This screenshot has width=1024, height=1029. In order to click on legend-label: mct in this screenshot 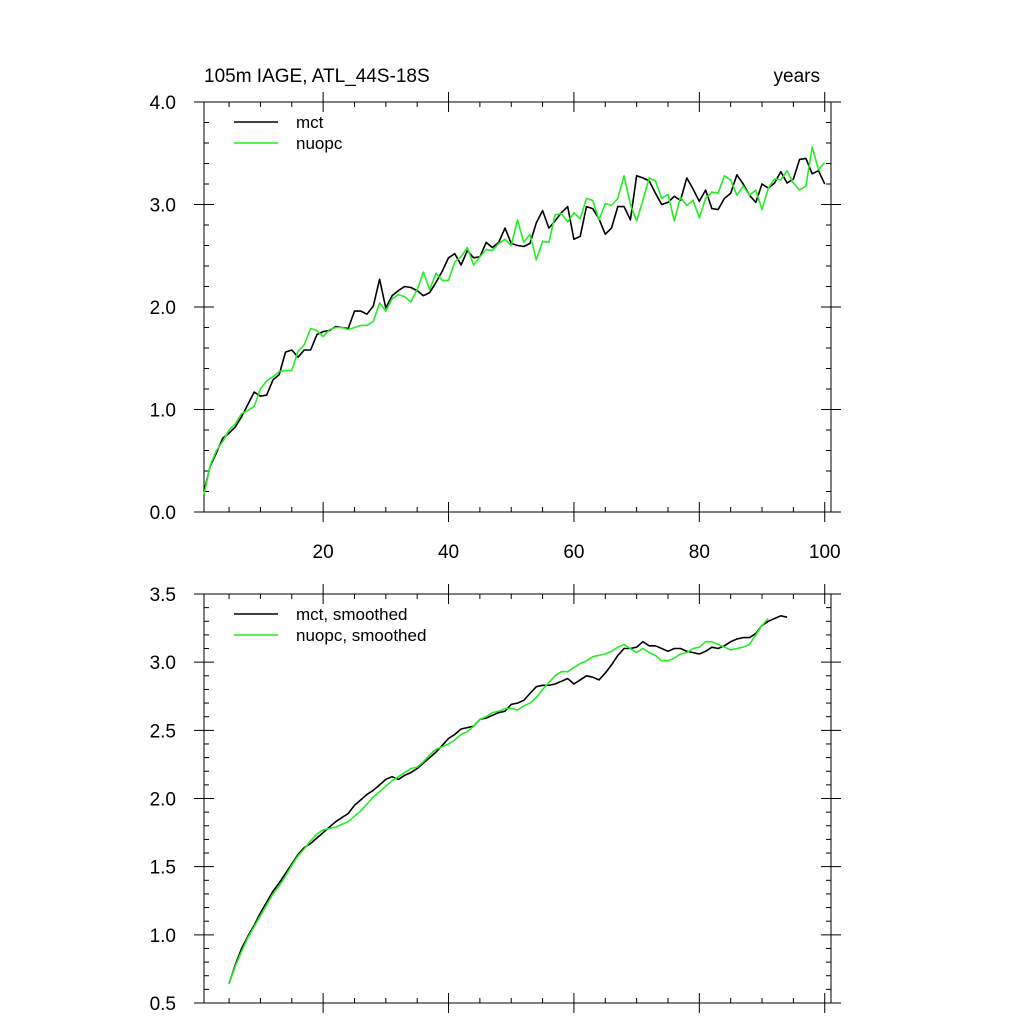, I will do `click(310, 122)`.